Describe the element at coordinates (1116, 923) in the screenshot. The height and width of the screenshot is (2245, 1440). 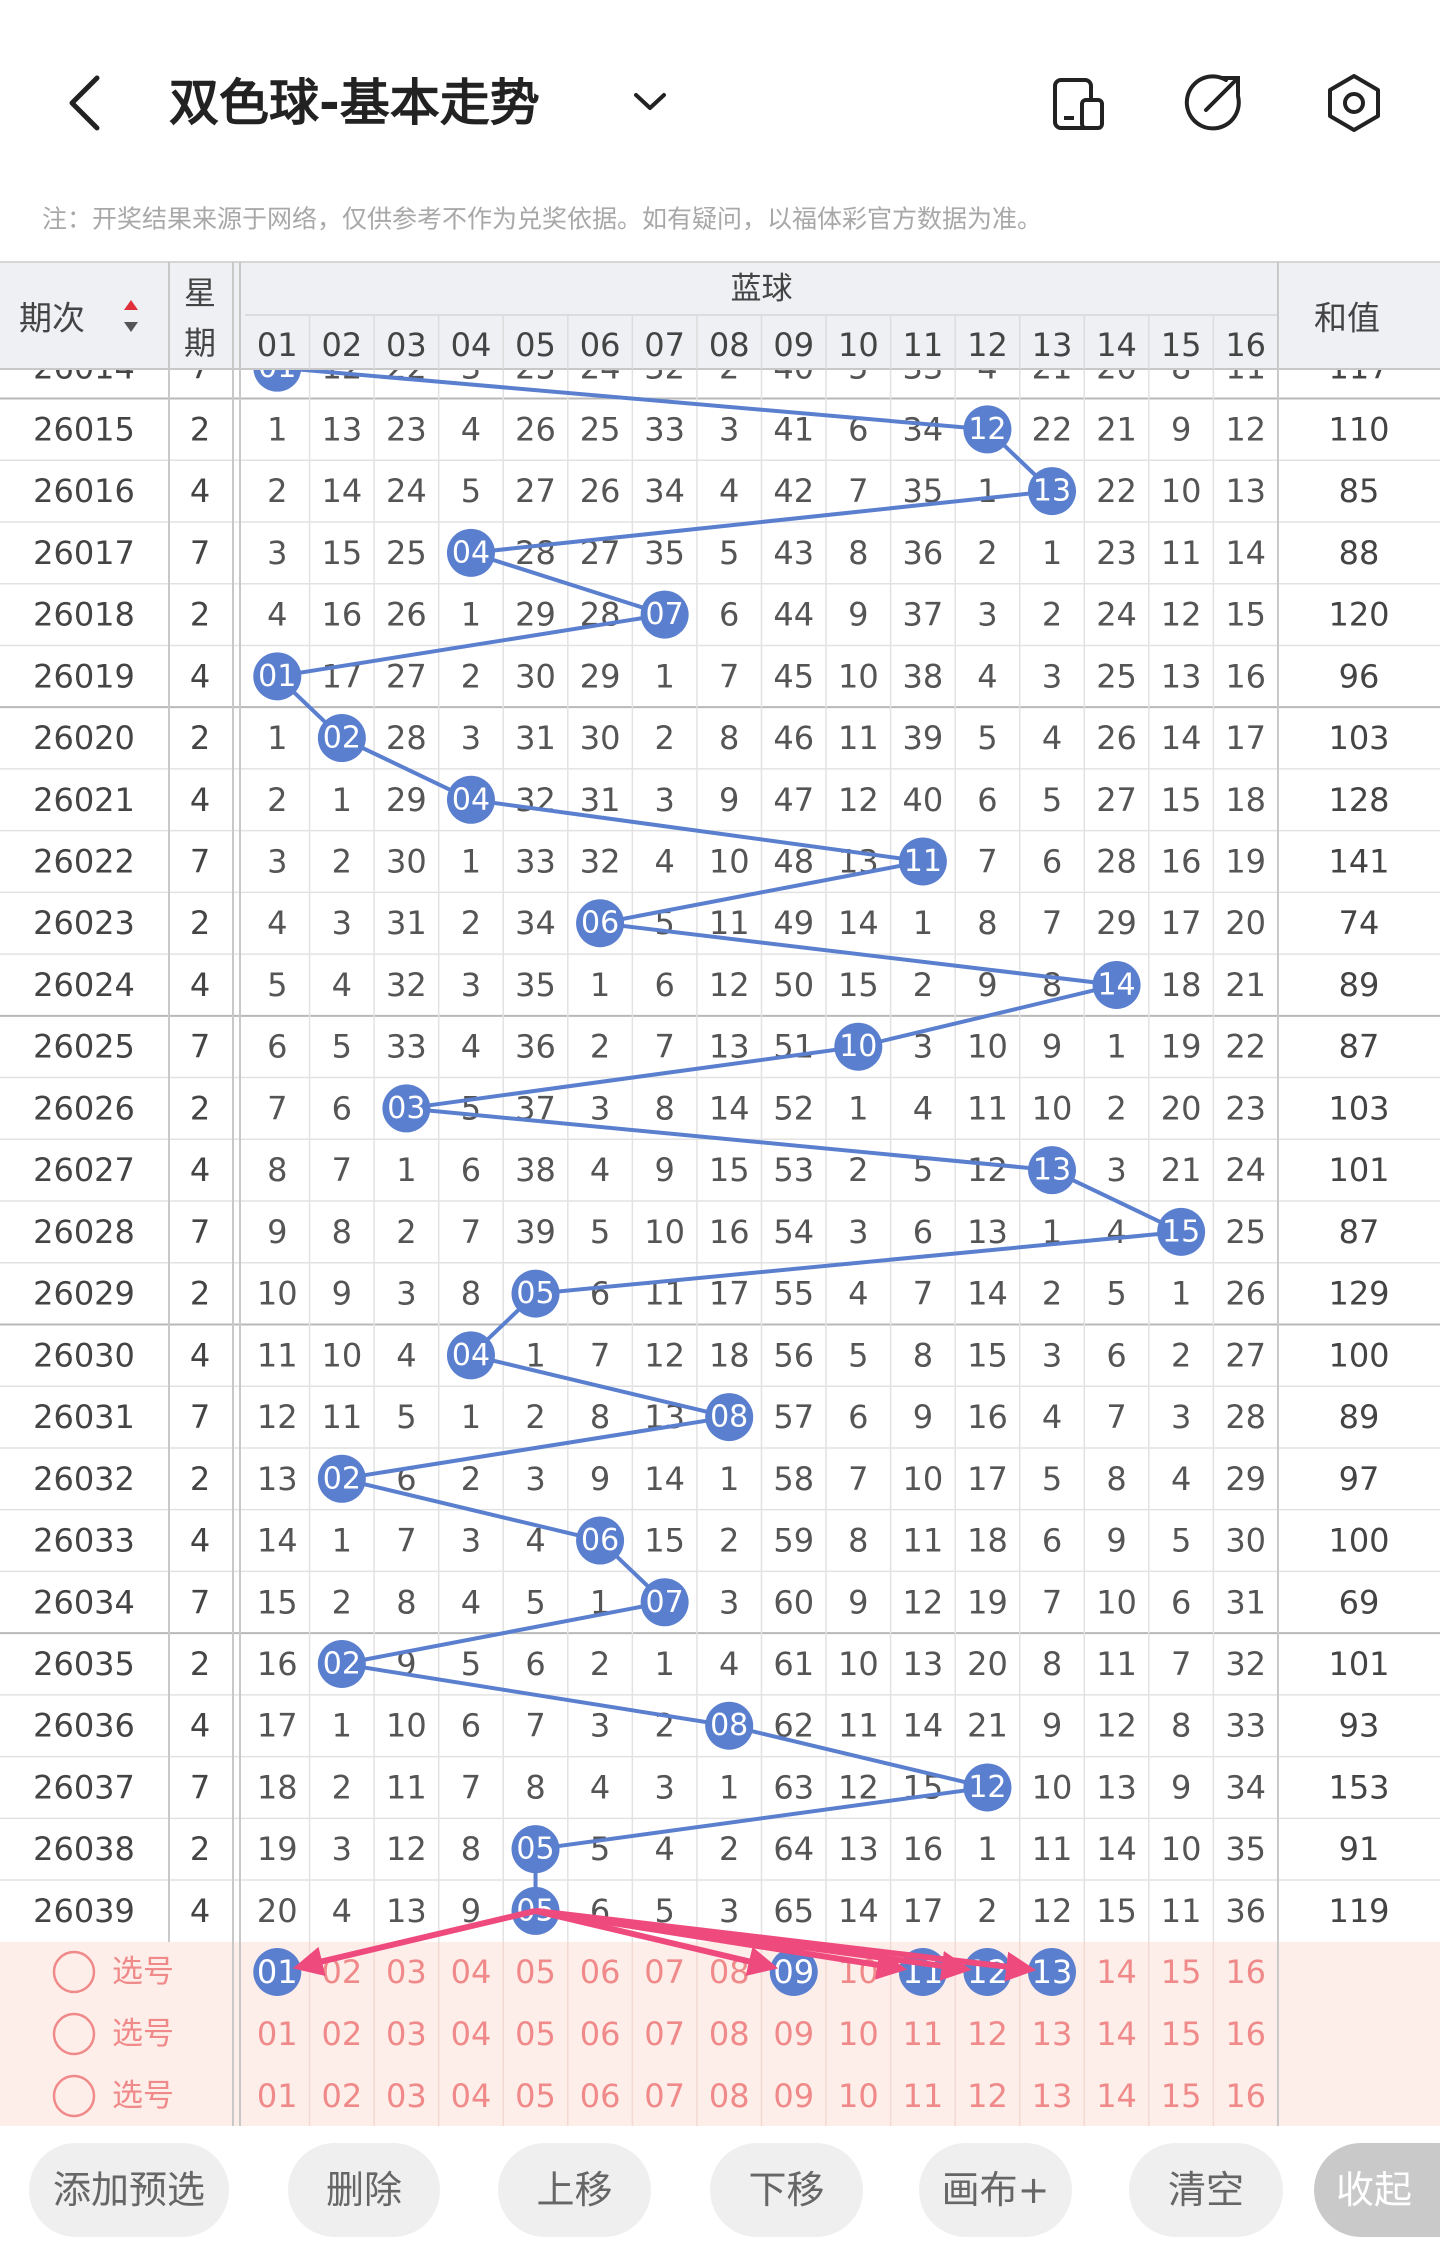
I see `miss-count: 29` at that location.